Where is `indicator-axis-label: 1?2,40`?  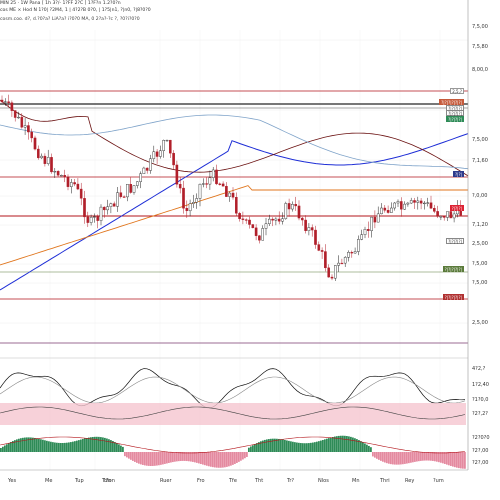 indicator-axis-label: 1?2,40 is located at coordinates (480, 385).